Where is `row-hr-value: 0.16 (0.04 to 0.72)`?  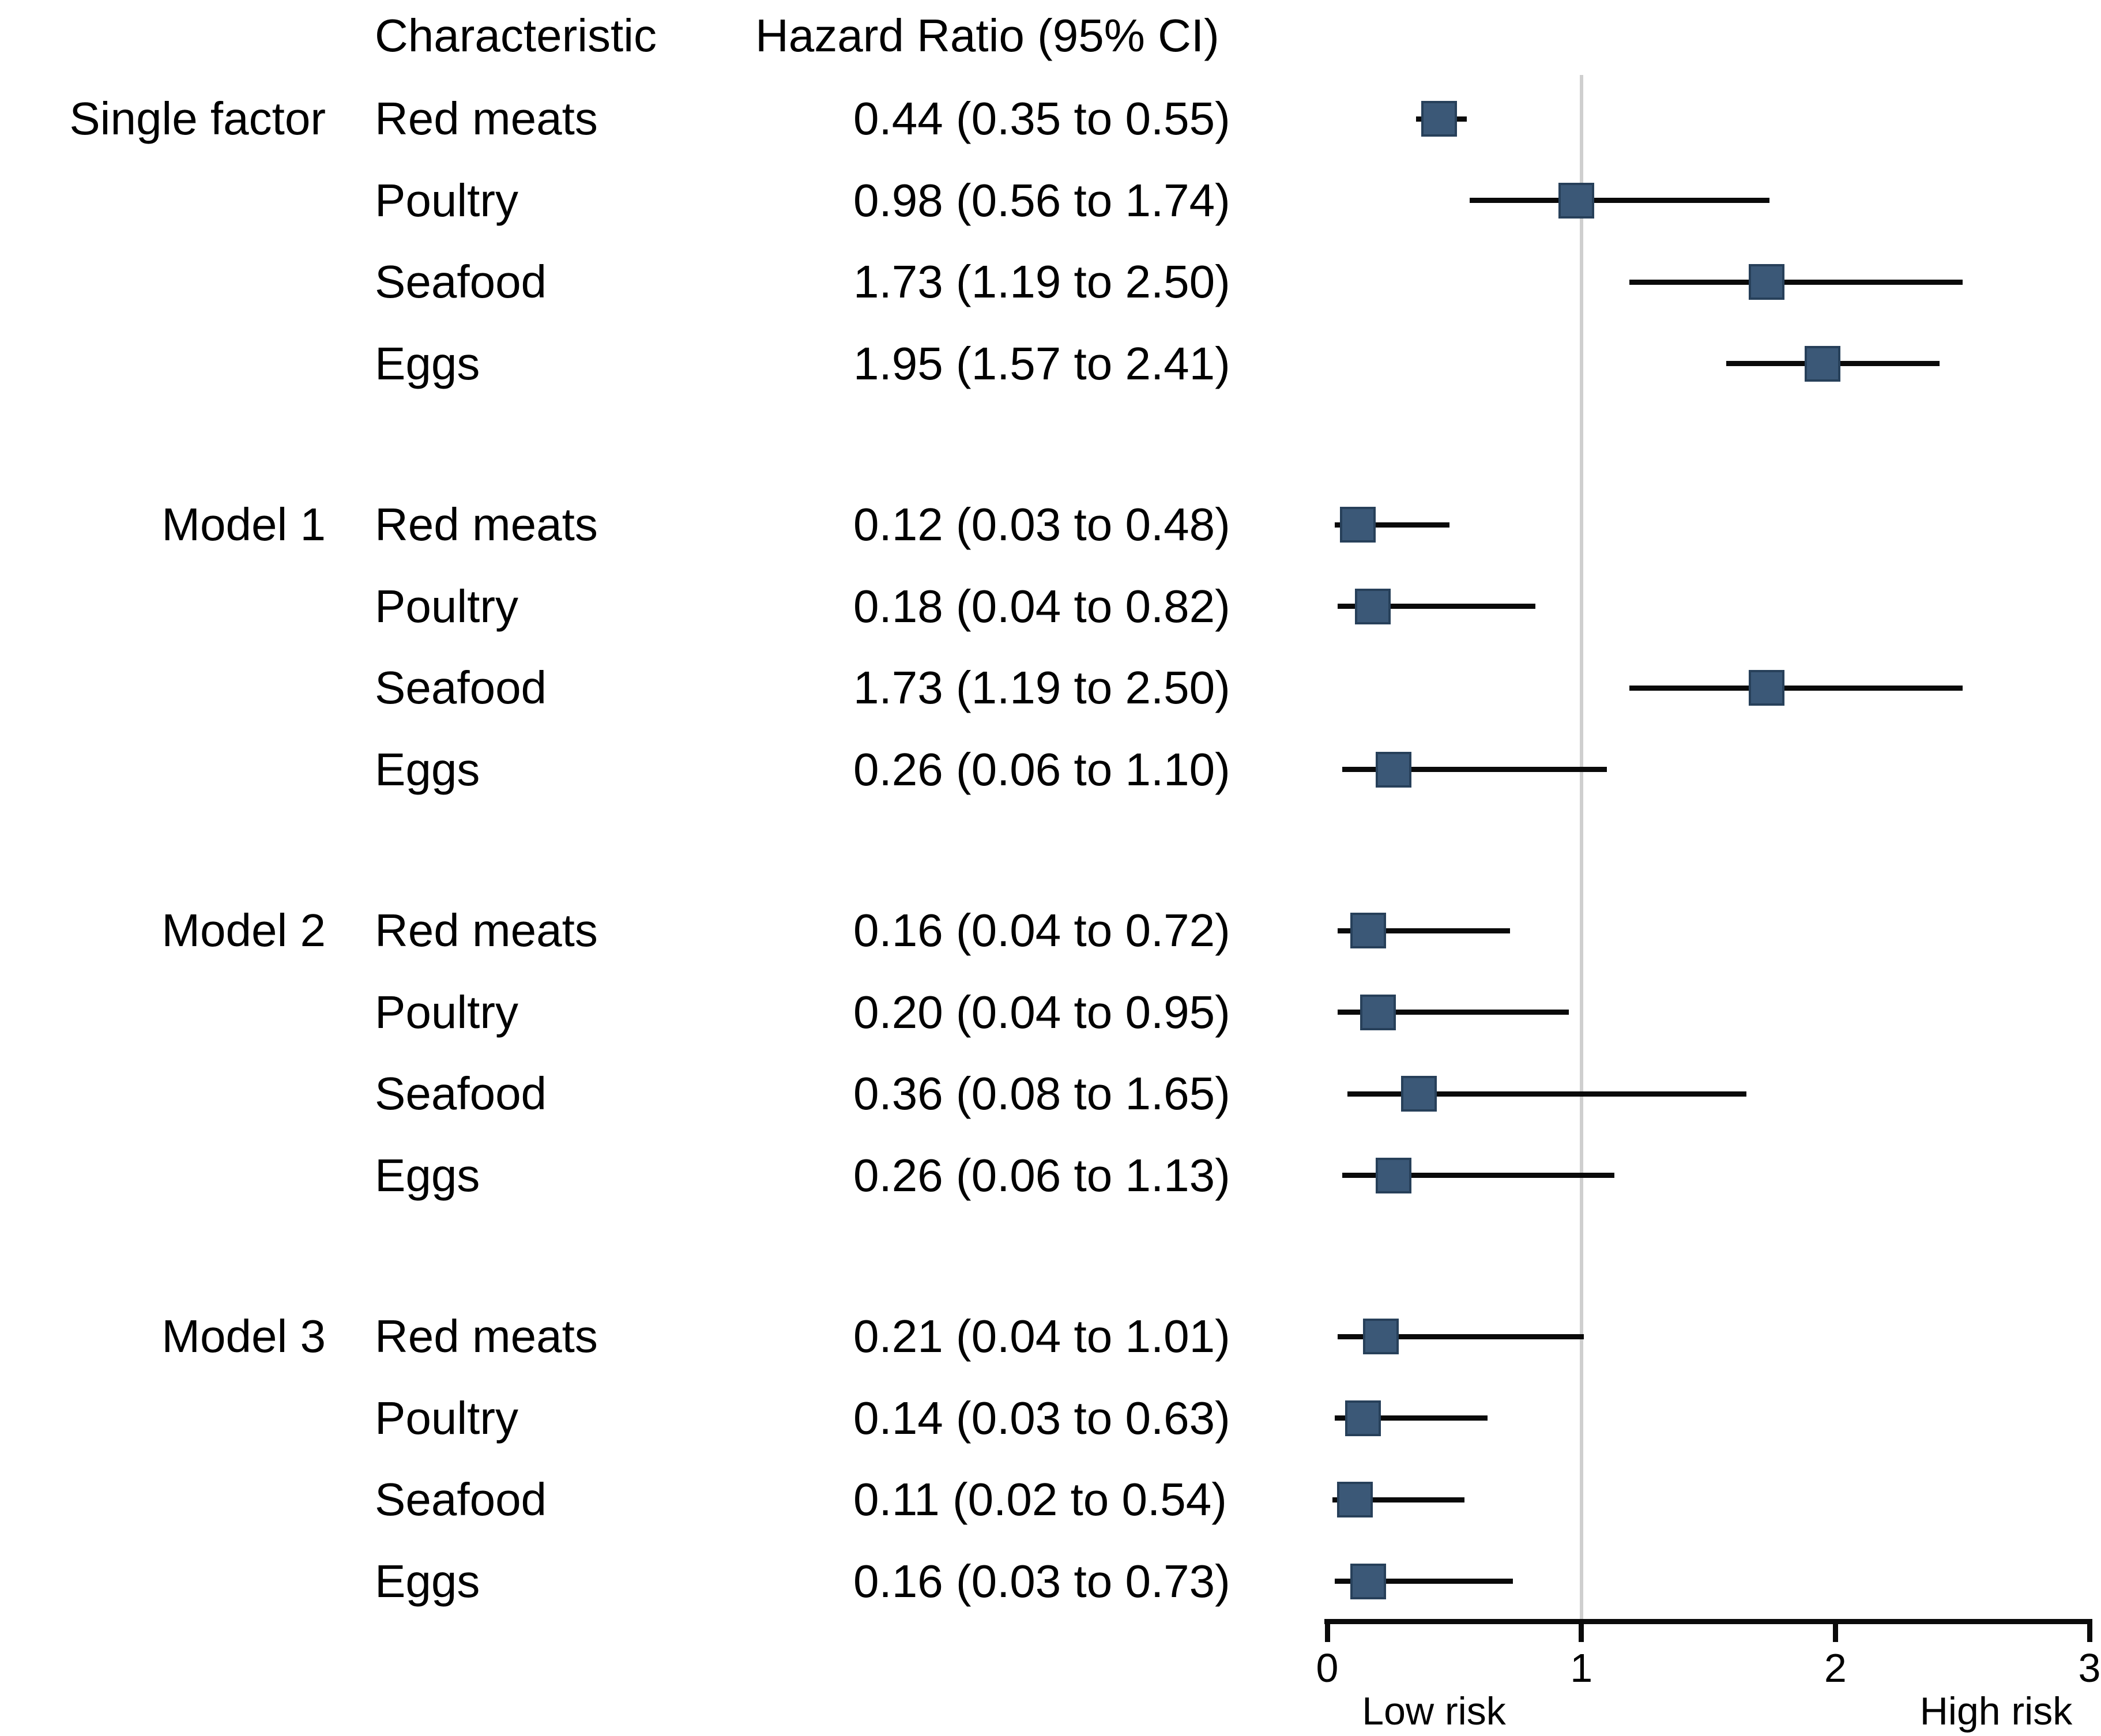 row-hr-value: 0.16 (0.04 to 0.72) is located at coordinates (1041, 930).